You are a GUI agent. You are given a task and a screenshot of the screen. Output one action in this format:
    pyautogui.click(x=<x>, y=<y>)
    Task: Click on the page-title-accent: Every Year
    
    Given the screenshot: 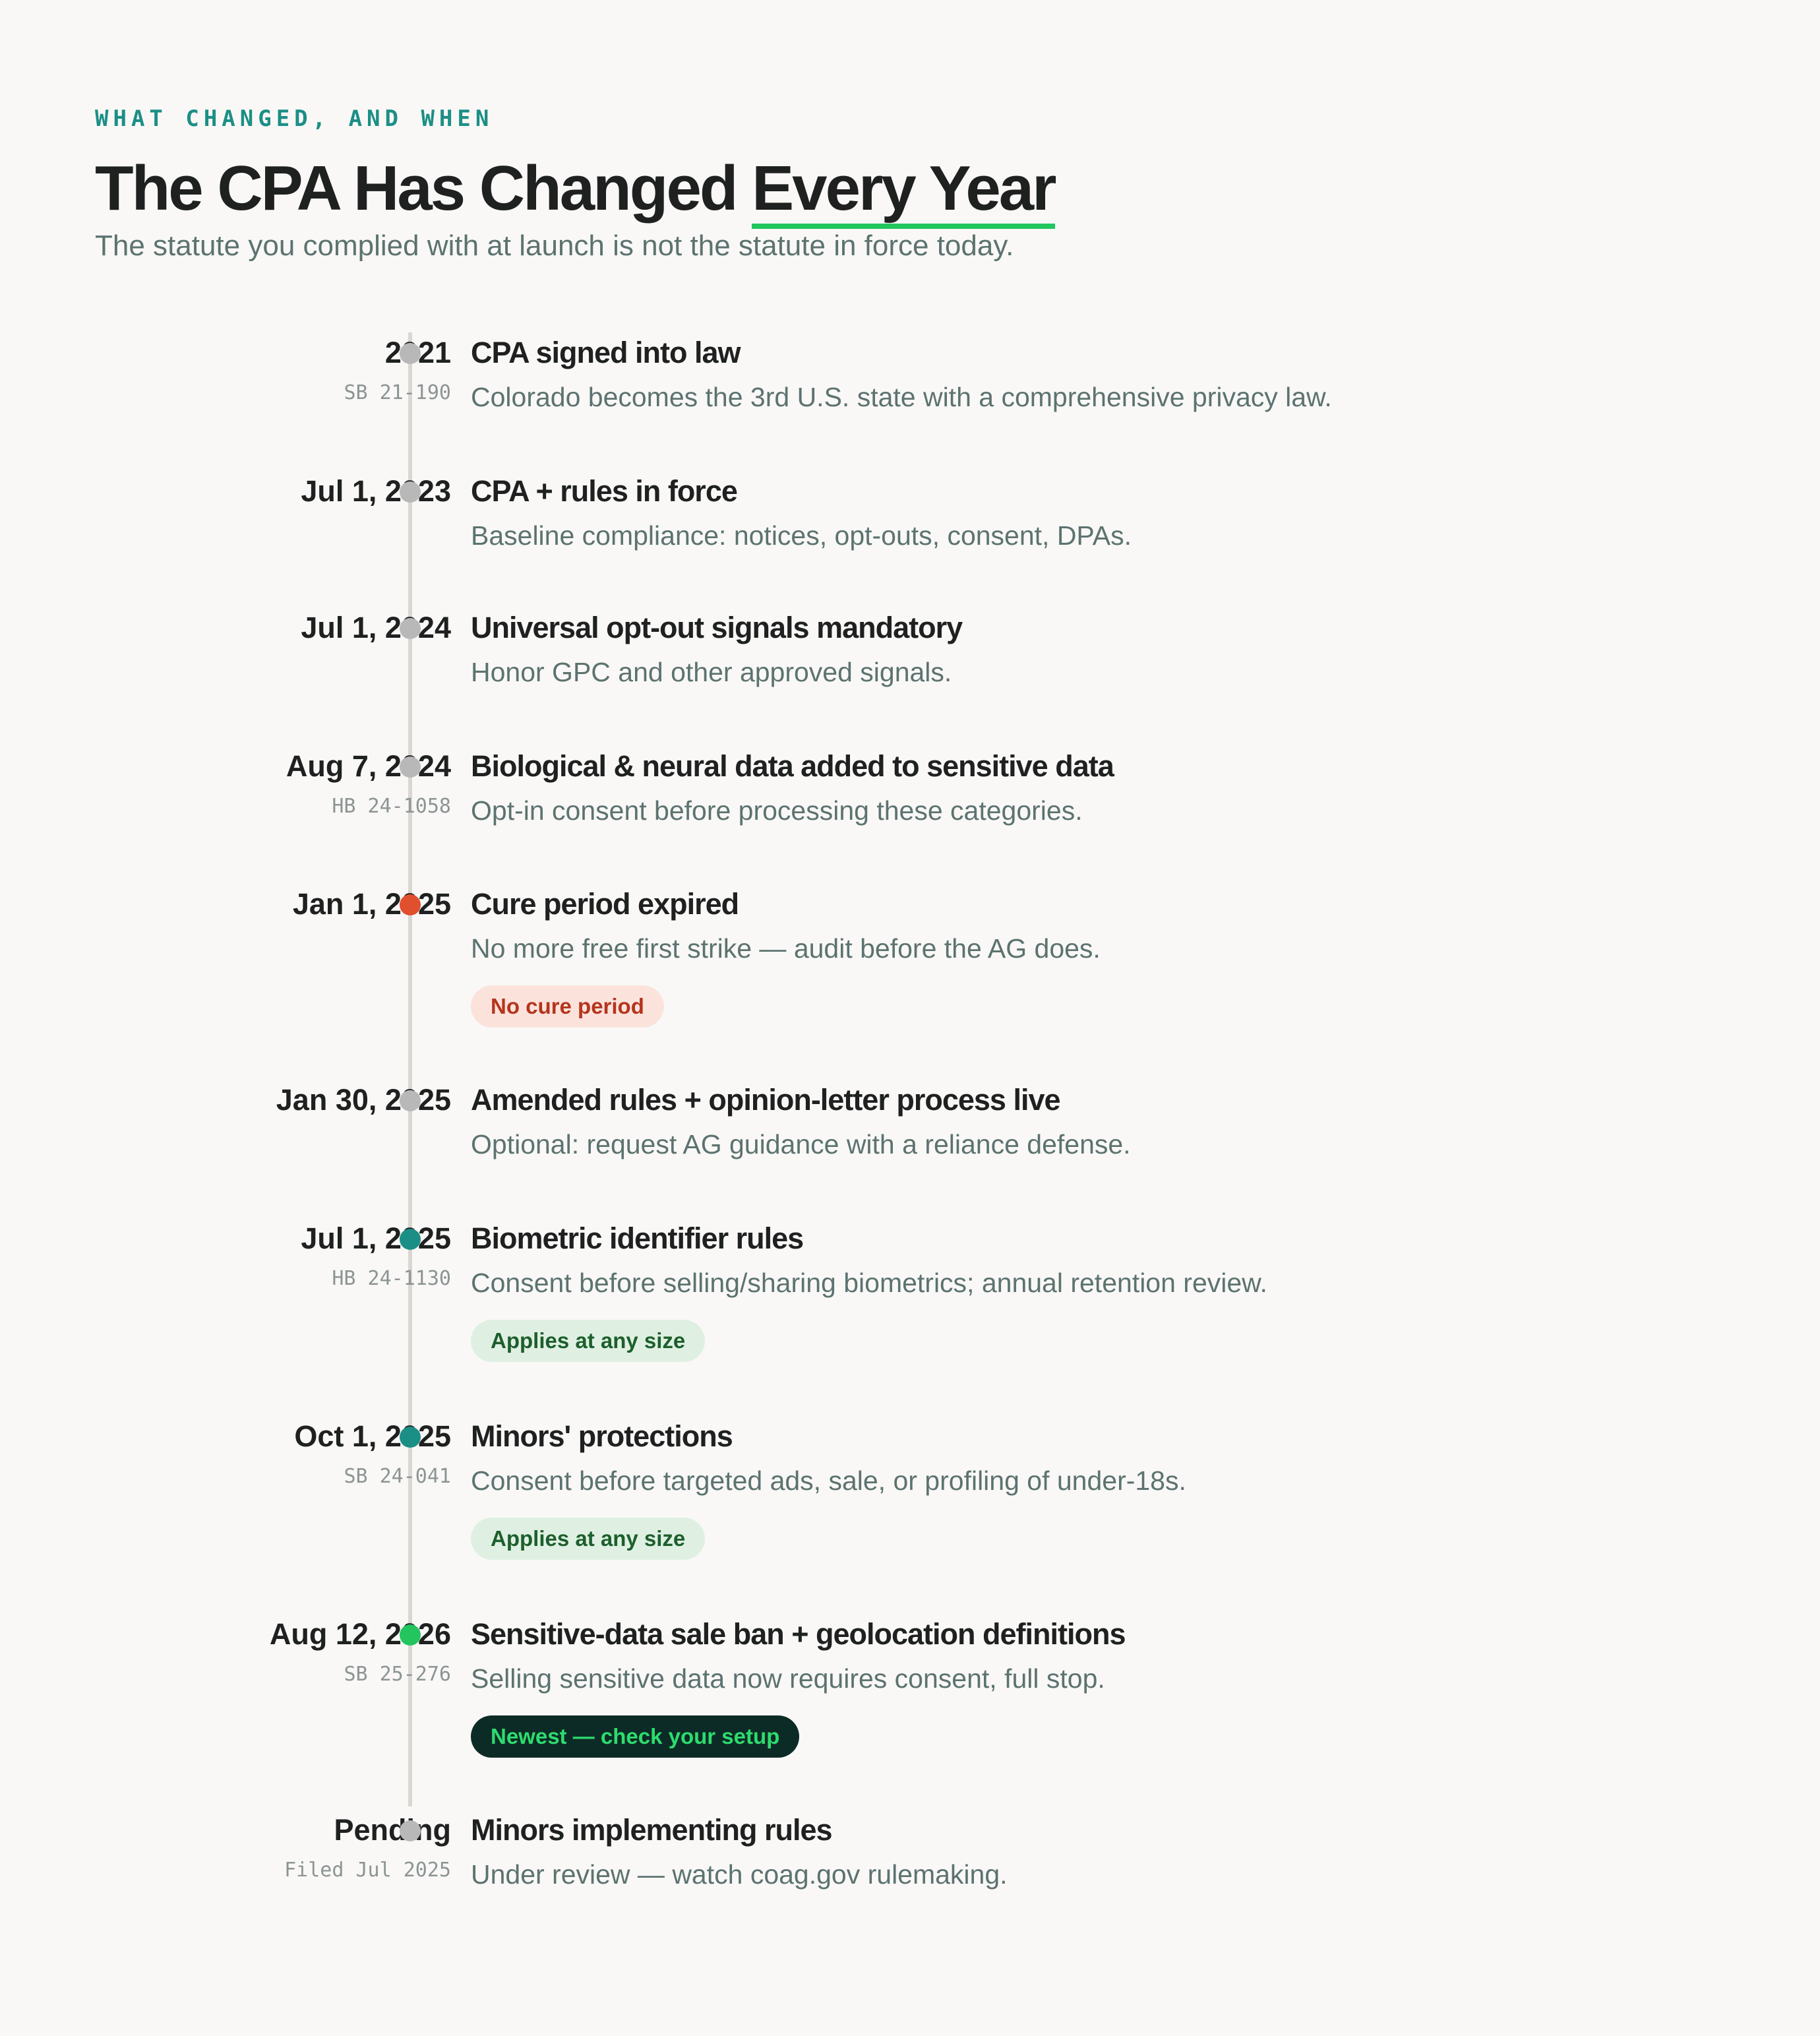 What is the action you would take?
    pyautogui.click(x=904, y=191)
    